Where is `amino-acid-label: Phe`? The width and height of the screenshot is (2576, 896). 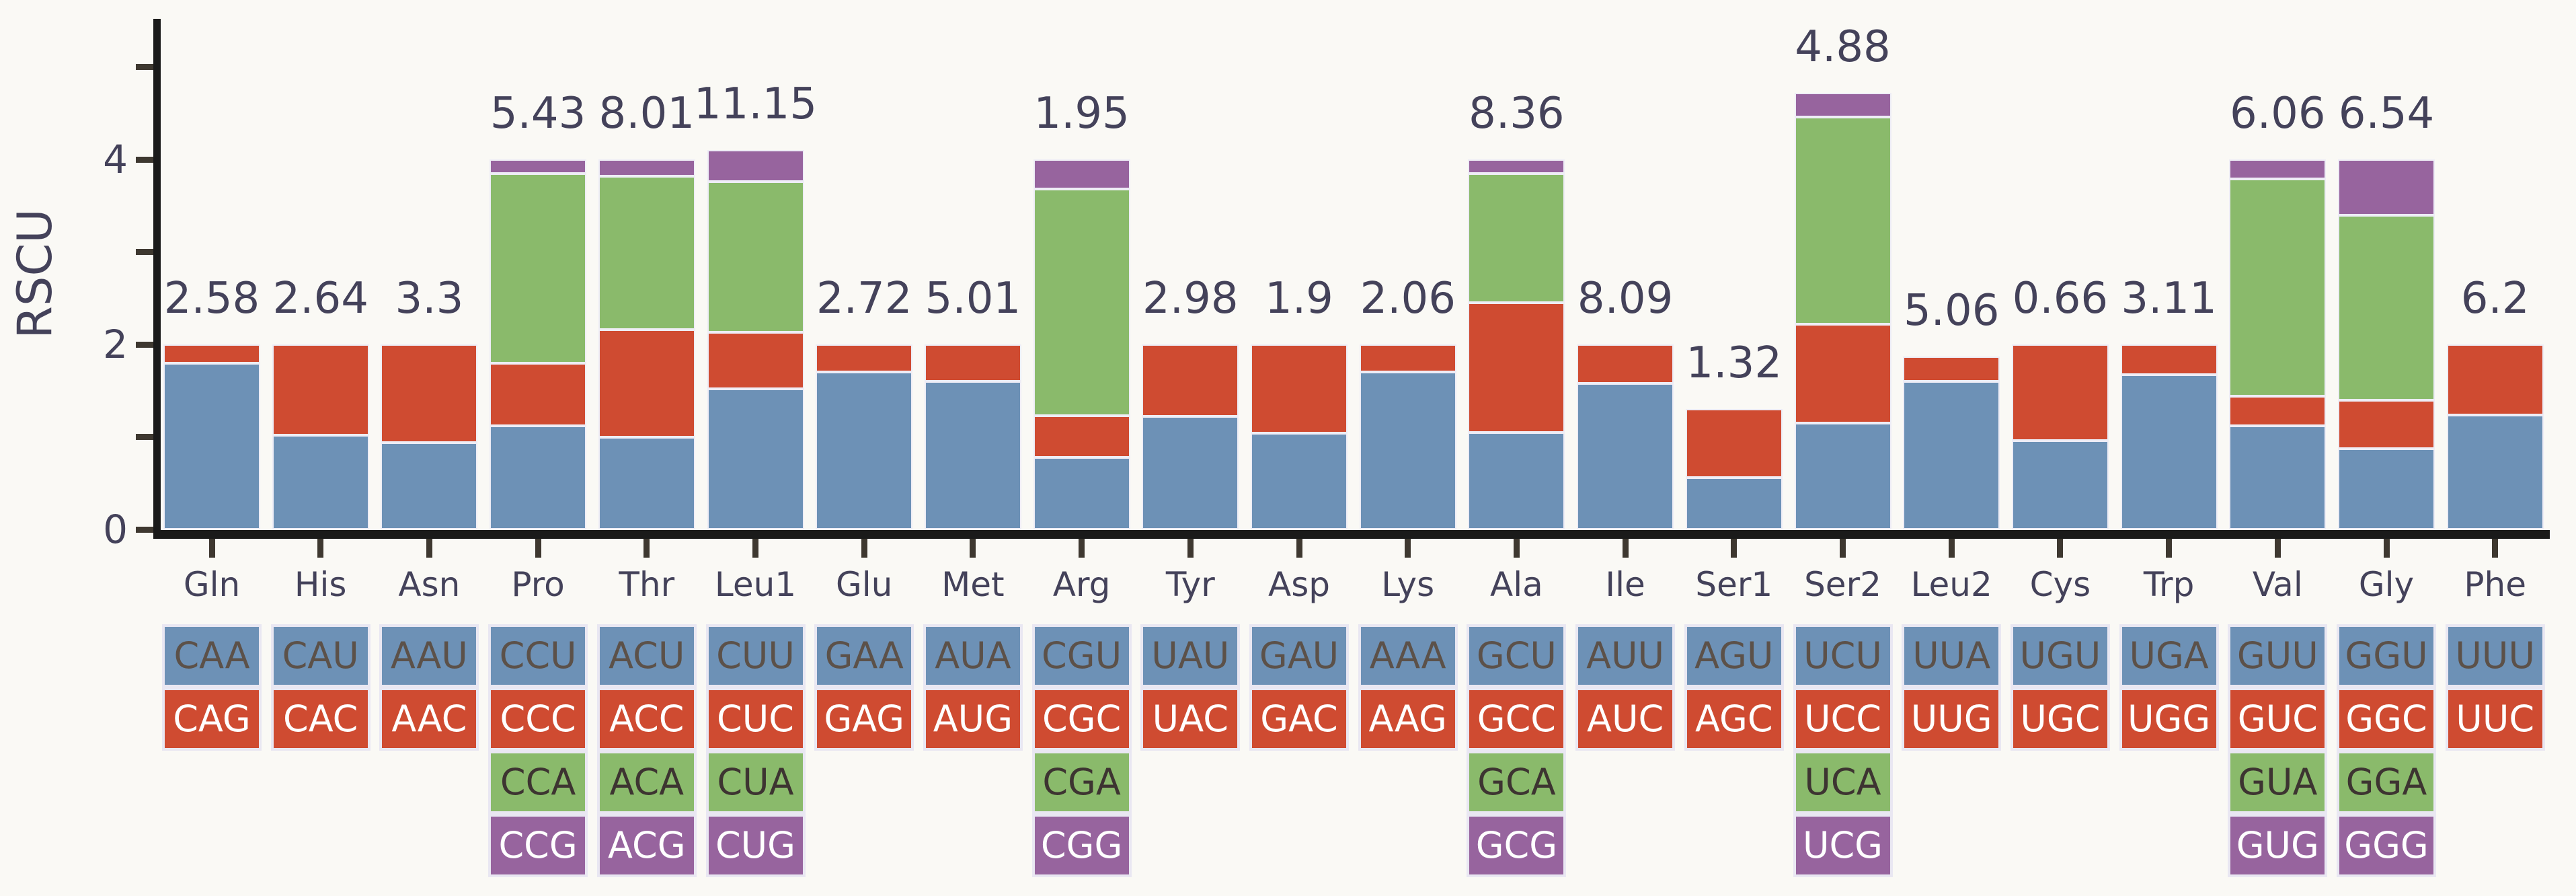
amino-acid-label: Phe is located at coordinates (2495, 584).